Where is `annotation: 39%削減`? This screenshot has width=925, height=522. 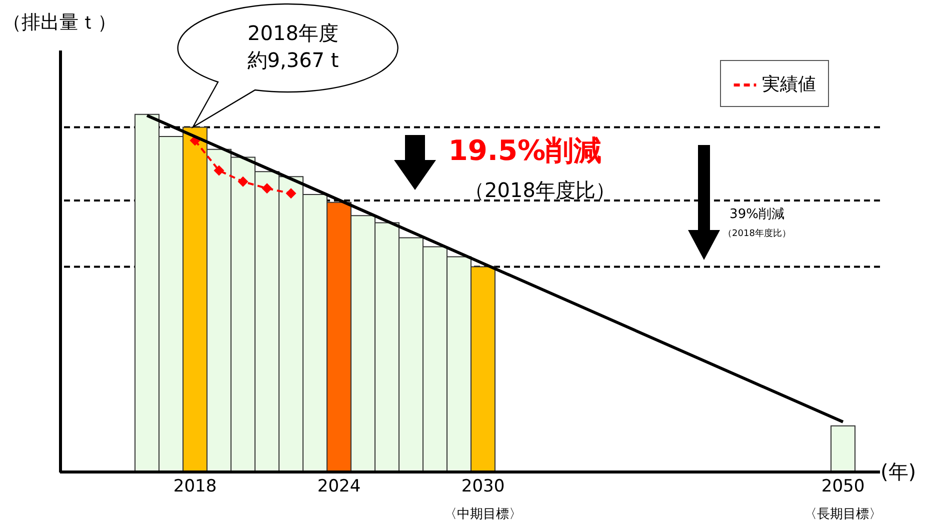
annotation: 39%削減 is located at coordinates (757, 214).